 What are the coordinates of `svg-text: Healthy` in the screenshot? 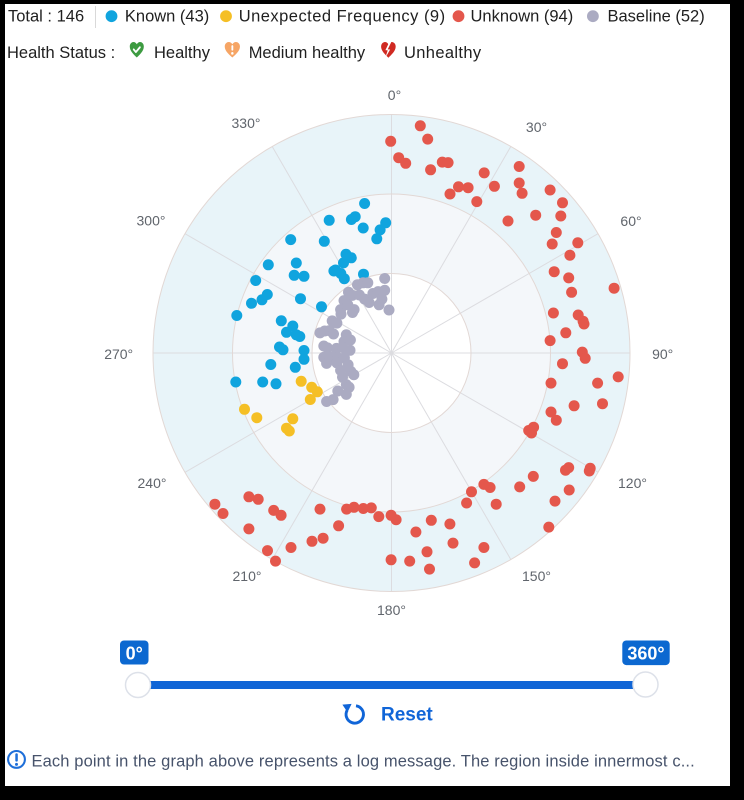 It's located at (182, 53).